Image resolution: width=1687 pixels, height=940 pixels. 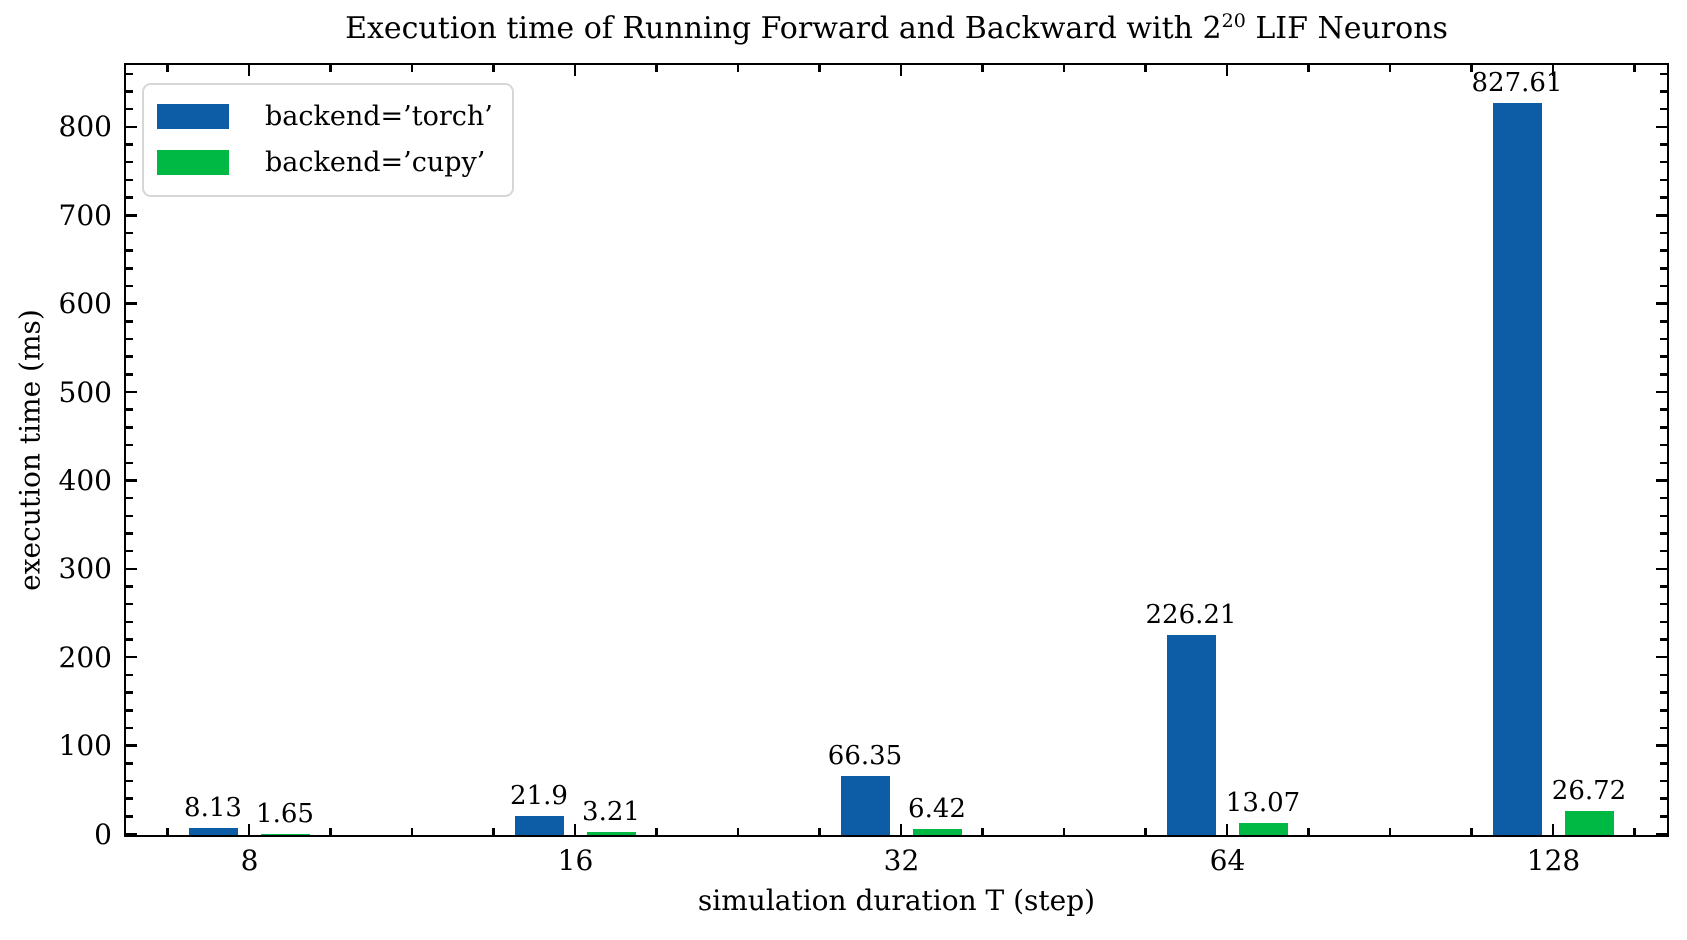 What do you see at coordinates (249, 860) in the screenshot?
I see `x-tick-label: 8` at bounding box center [249, 860].